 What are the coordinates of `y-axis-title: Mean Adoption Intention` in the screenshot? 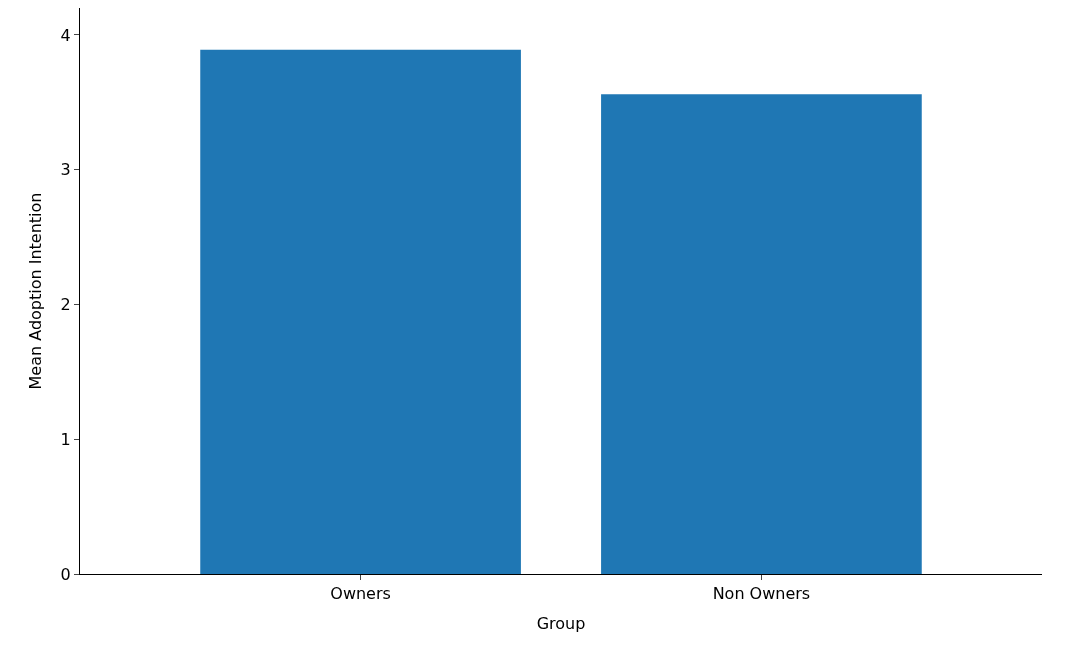 It's located at (35, 291).